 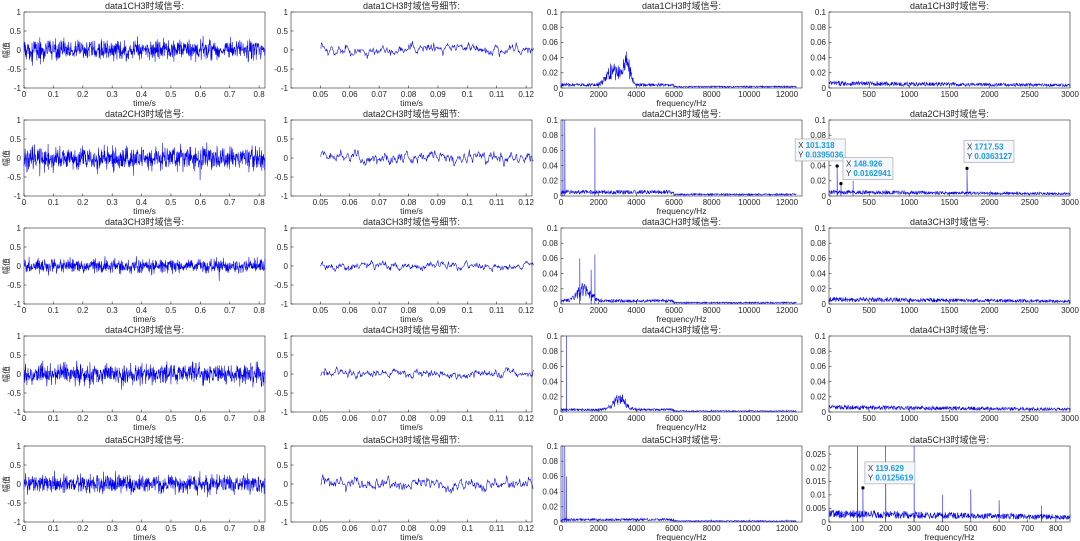 I want to click on x-tick-label: 12000, so click(x=787, y=94).